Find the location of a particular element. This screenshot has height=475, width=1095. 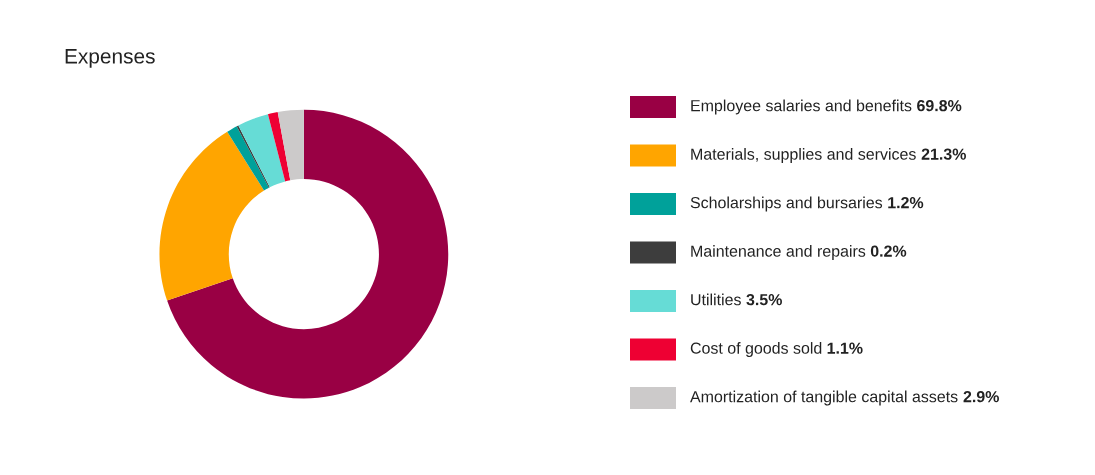

chart-title: Expenses is located at coordinates (110, 58).